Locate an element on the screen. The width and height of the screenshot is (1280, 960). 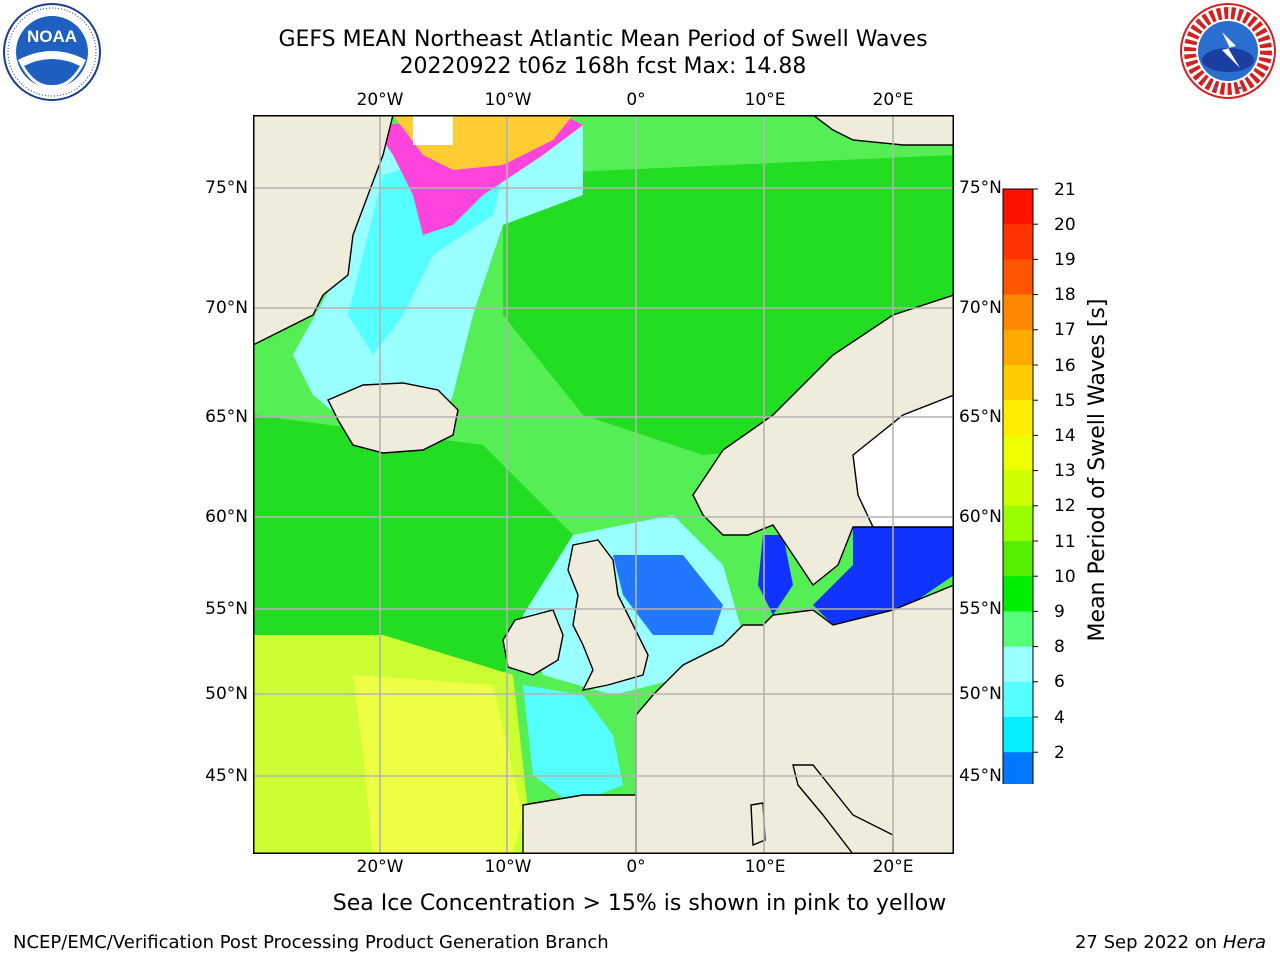
italy is located at coordinates (843, 809).